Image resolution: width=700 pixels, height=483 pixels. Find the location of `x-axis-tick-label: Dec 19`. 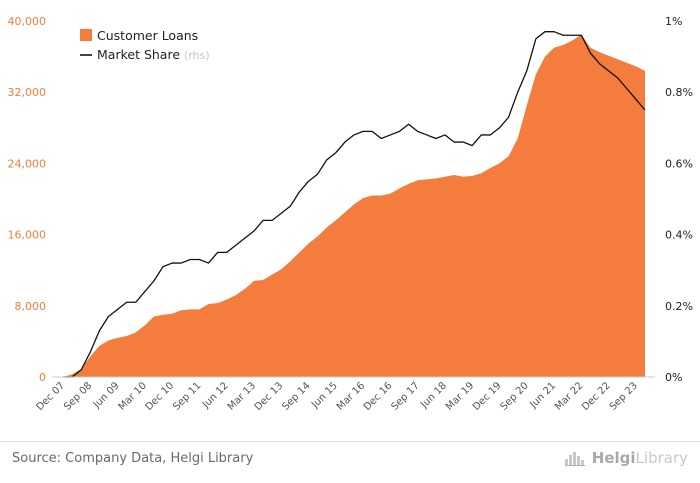

x-axis-tick-label: Dec 19 is located at coordinates (487, 396).